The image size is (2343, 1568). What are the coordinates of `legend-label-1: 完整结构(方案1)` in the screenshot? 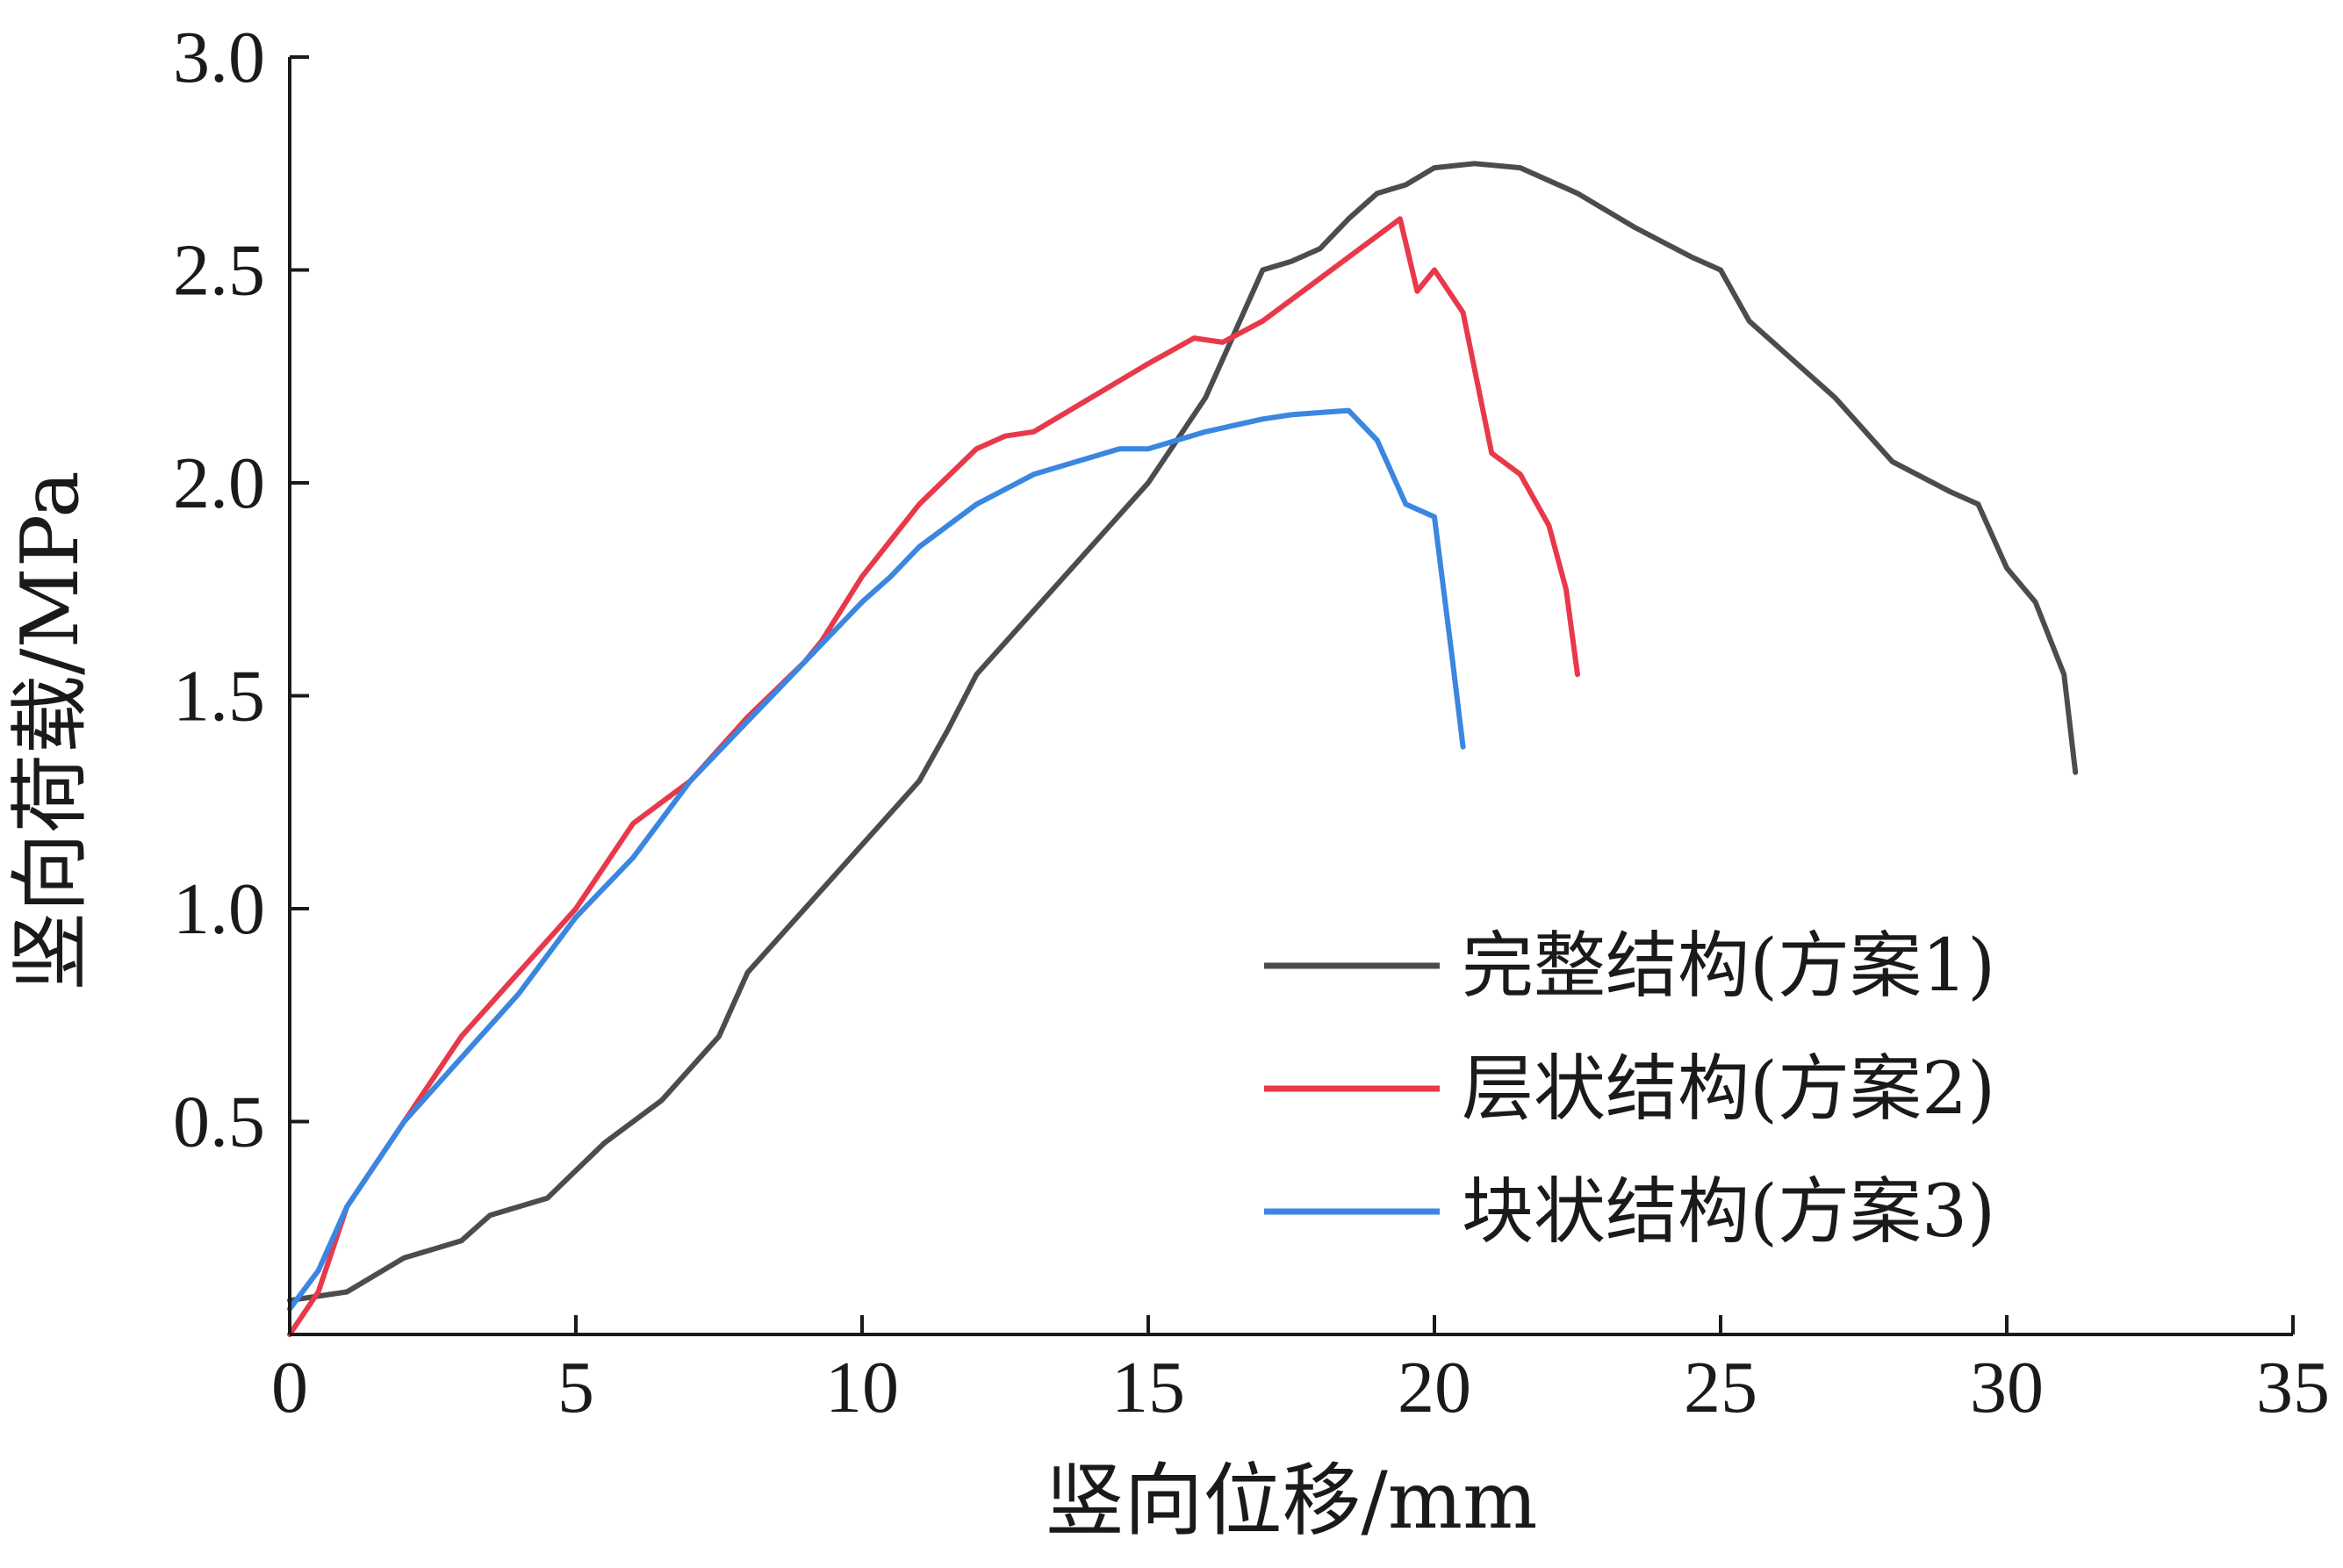 It's located at (1728, 966).